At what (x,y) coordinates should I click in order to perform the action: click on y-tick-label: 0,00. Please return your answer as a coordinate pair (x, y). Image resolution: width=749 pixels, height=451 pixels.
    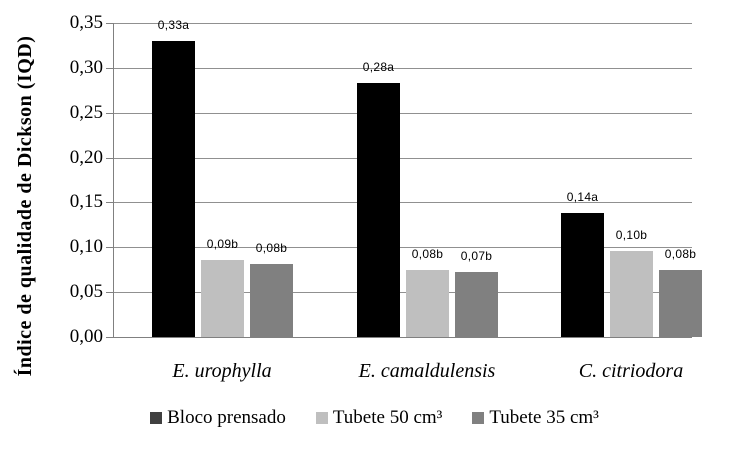
    Looking at the image, I should click on (86, 336).